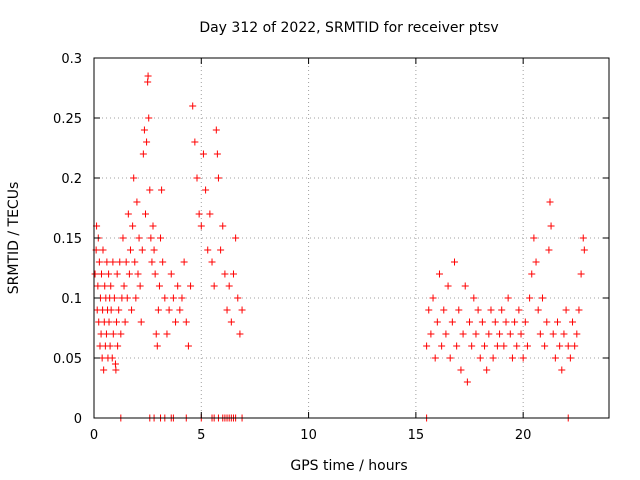 The width and height of the screenshot is (640, 480). What do you see at coordinates (14, 238) in the screenshot?
I see `y-axis-title: SRMTID / TECUs` at bounding box center [14, 238].